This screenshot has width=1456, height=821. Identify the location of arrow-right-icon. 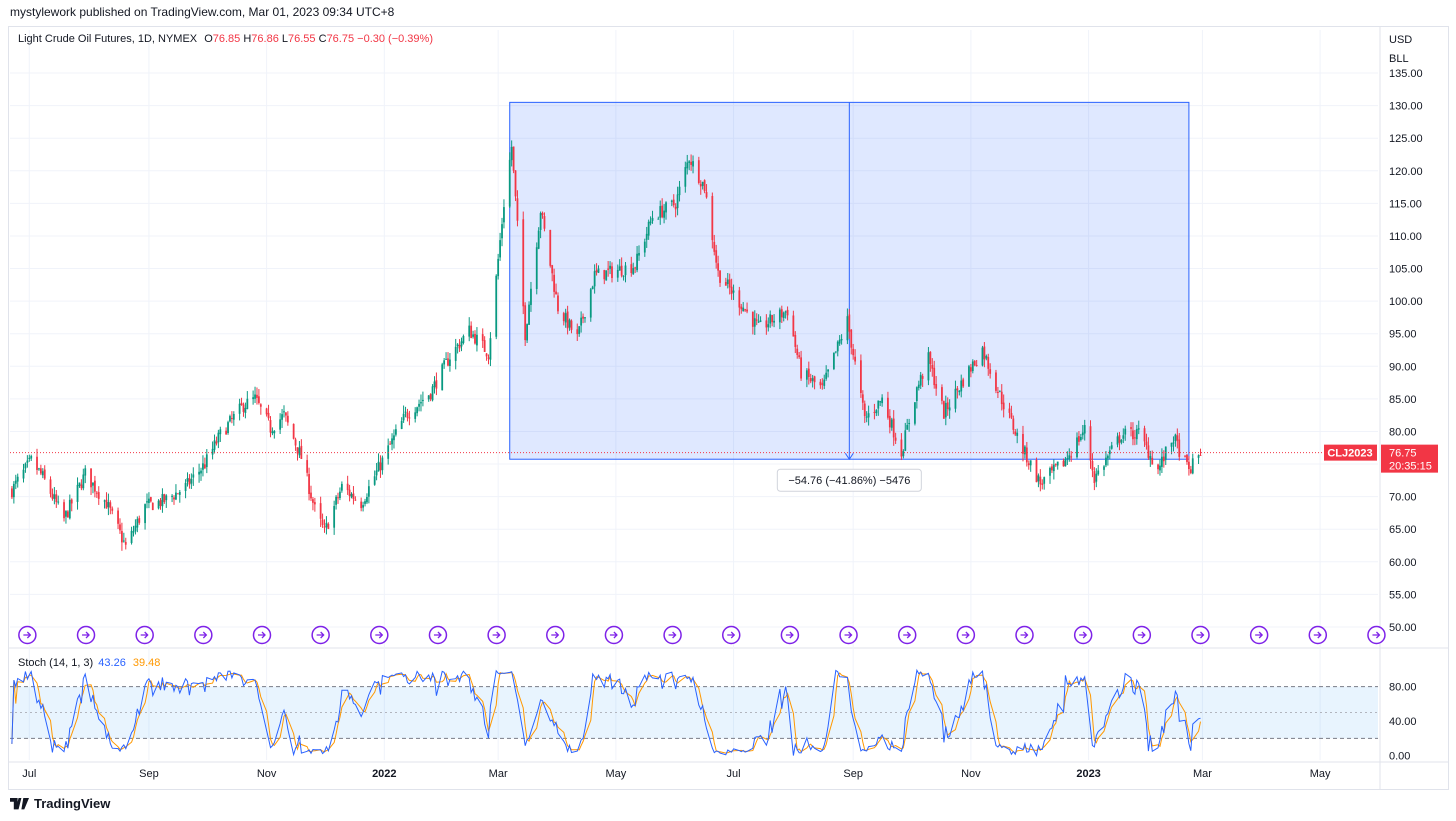
(203, 635).